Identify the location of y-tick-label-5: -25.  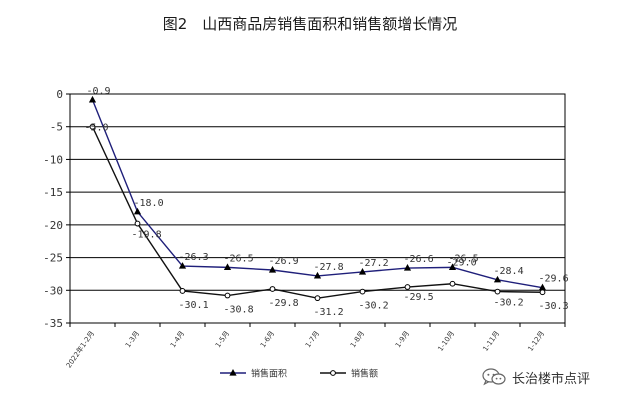
(53, 258).